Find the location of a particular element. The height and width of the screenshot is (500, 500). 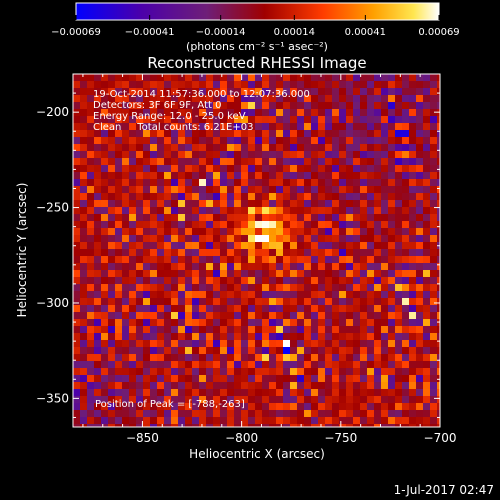

annotation-detectors: Detectors: 3F 6F 9F, Att 0 is located at coordinates (157, 105).